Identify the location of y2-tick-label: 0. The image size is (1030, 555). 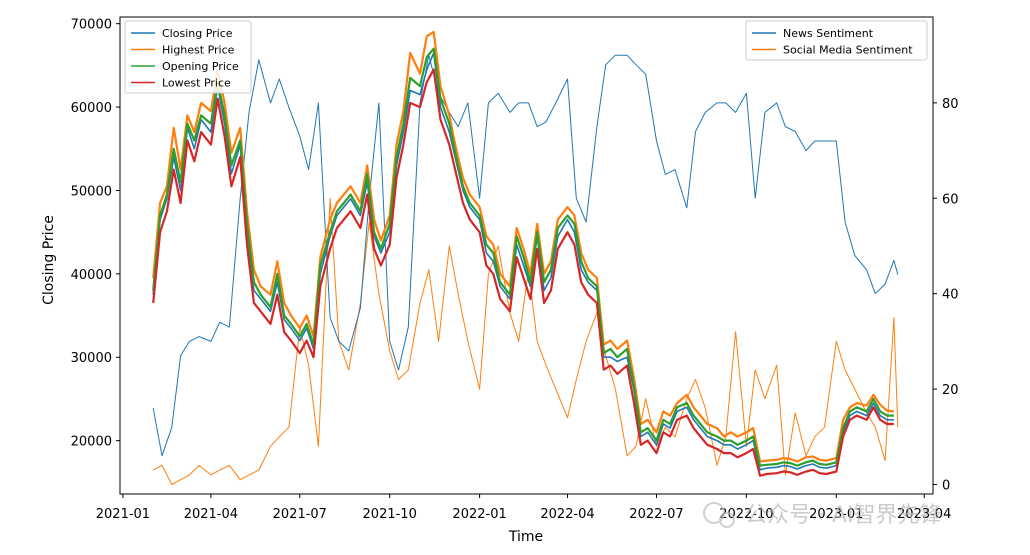
(946, 485).